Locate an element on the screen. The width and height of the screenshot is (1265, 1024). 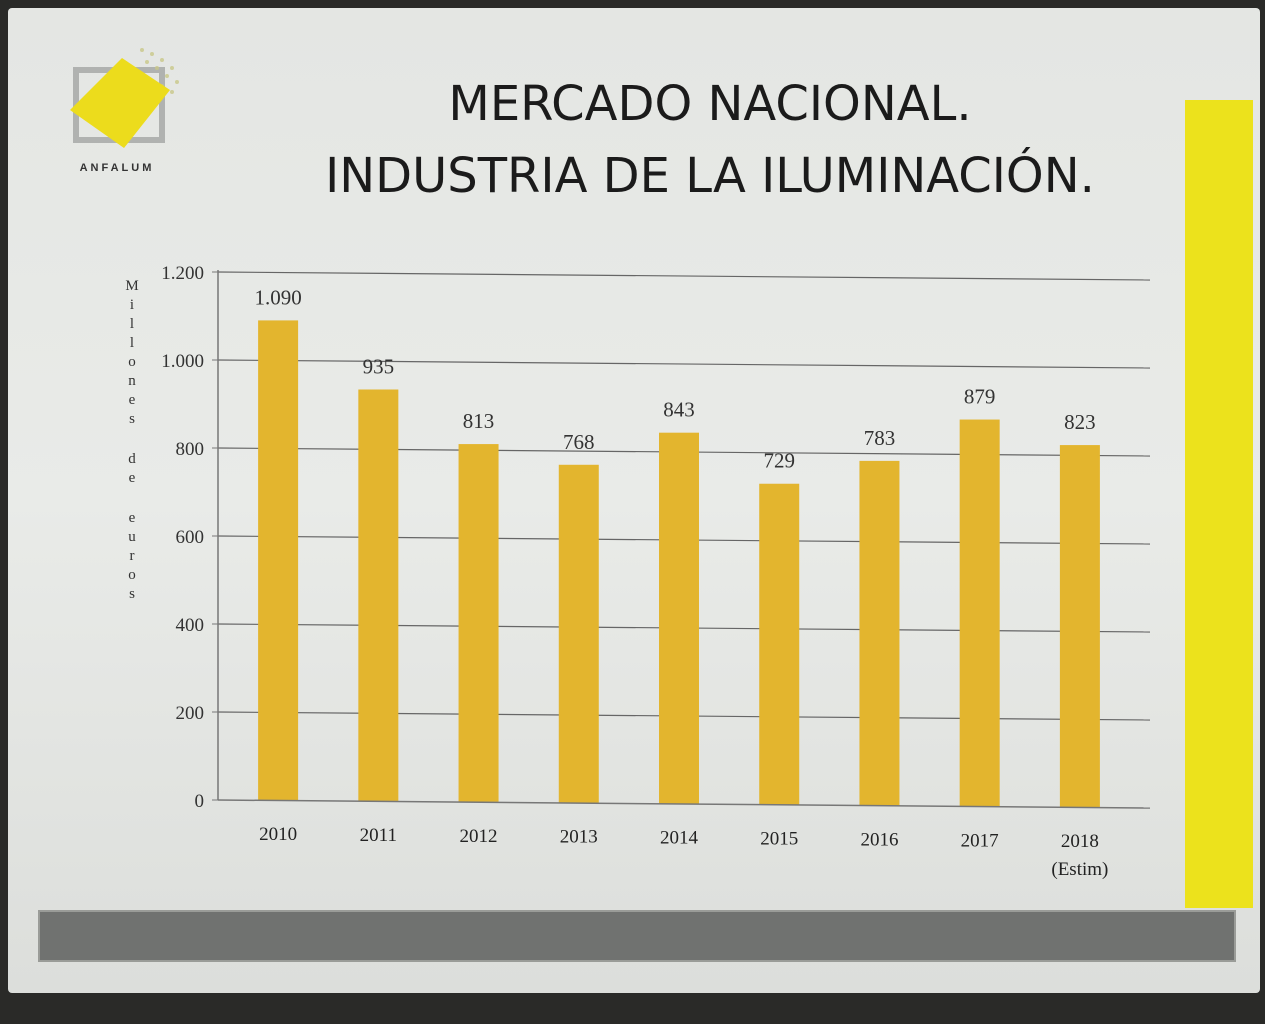
y-tick-label: 200 is located at coordinates (190, 713).